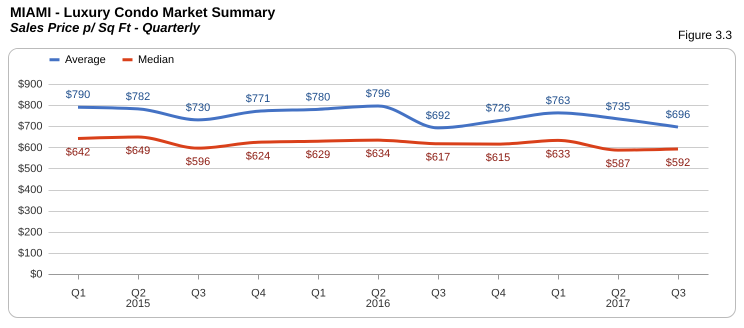  I want to click on y-tick-label: $800, so click(30, 106).